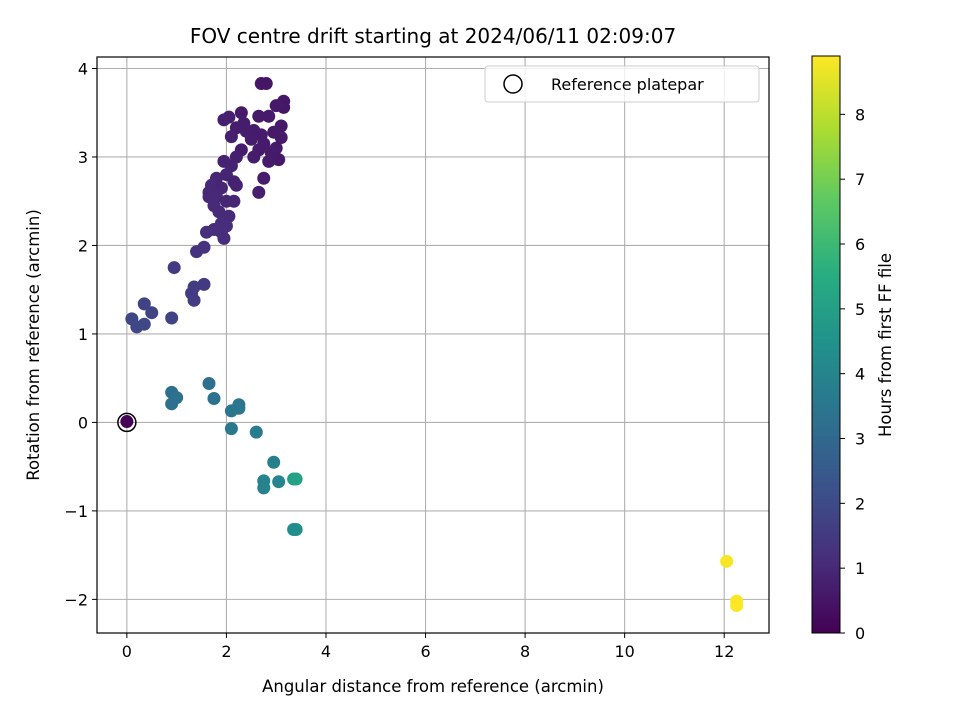 This screenshot has width=960, height=720. What do you see at coordinates (860, 633) in the screenshot?
I see `colorbar-tick-label: 0` at bounding box center [860, 633].